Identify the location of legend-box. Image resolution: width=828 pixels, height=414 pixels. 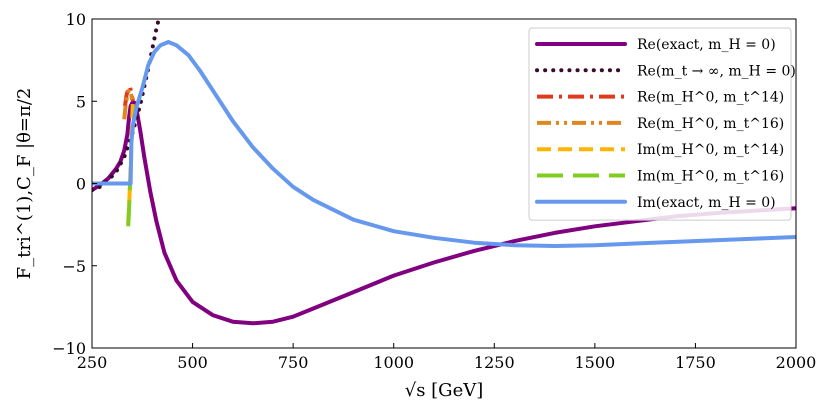
(660, 124).